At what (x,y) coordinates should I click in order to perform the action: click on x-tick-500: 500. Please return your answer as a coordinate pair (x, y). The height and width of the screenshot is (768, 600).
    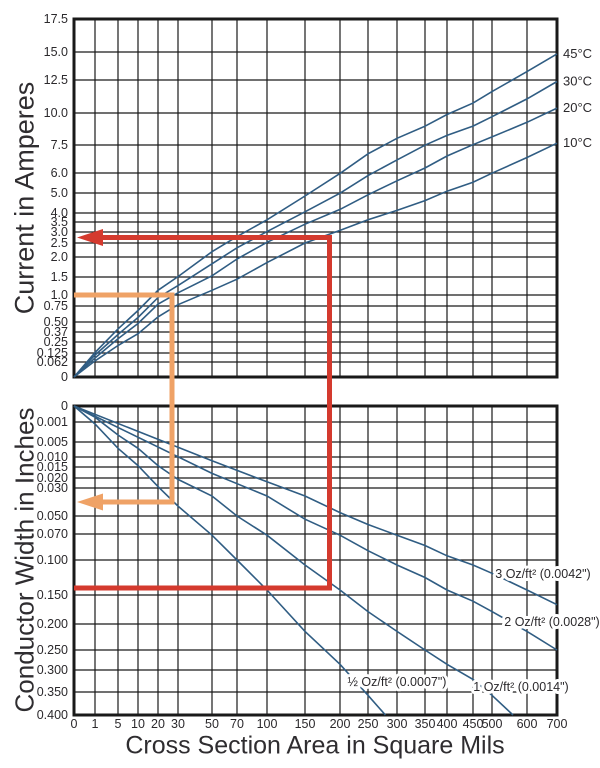
    Looking at the image, I should click on (492, 724).